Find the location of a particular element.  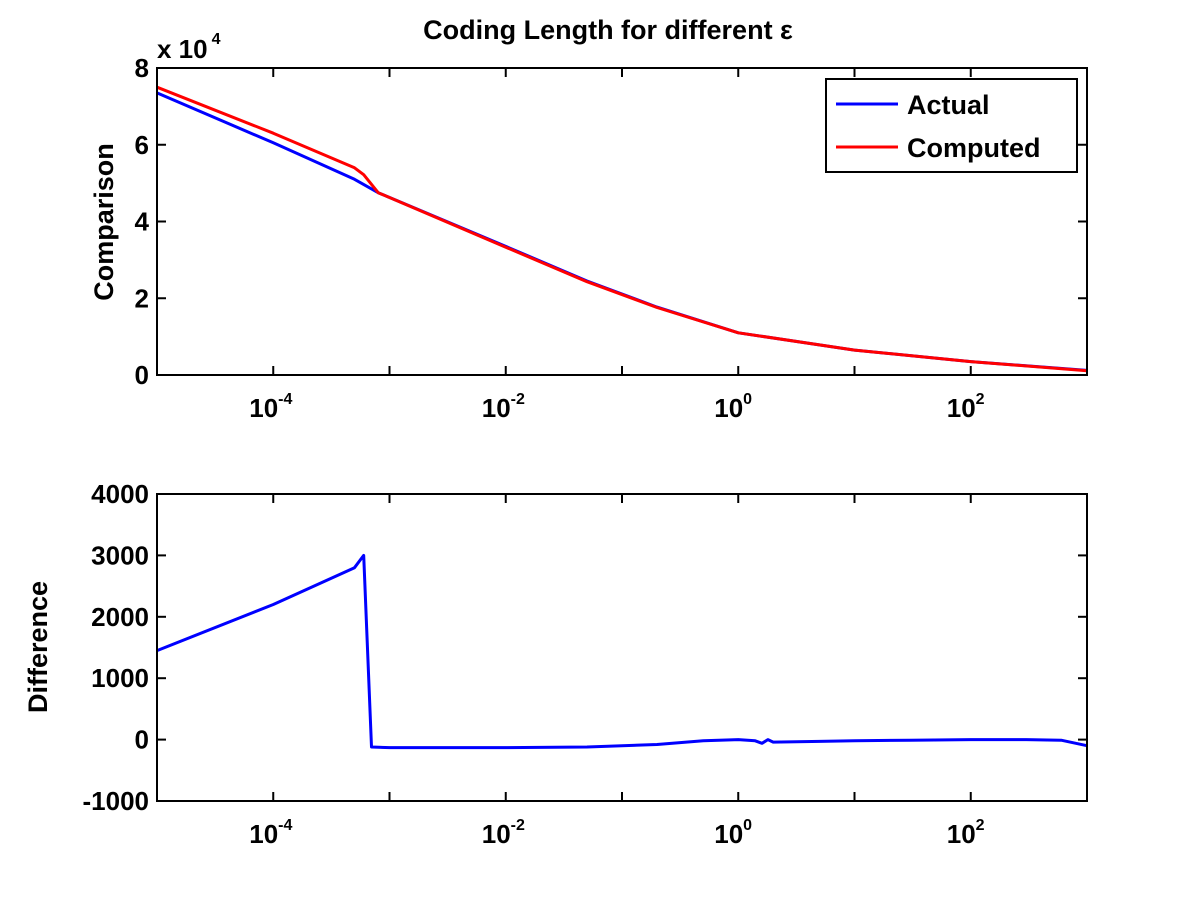

legend-label-computed: Computed is located at coordinates (973, 148).